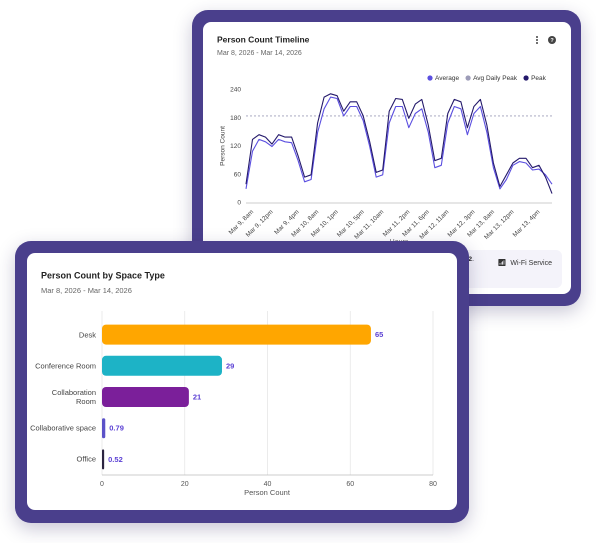  What do you see at coordinates (539, 78) in the screenshot?
I see `legend-label: Peak` at bounding box center [539, 78].